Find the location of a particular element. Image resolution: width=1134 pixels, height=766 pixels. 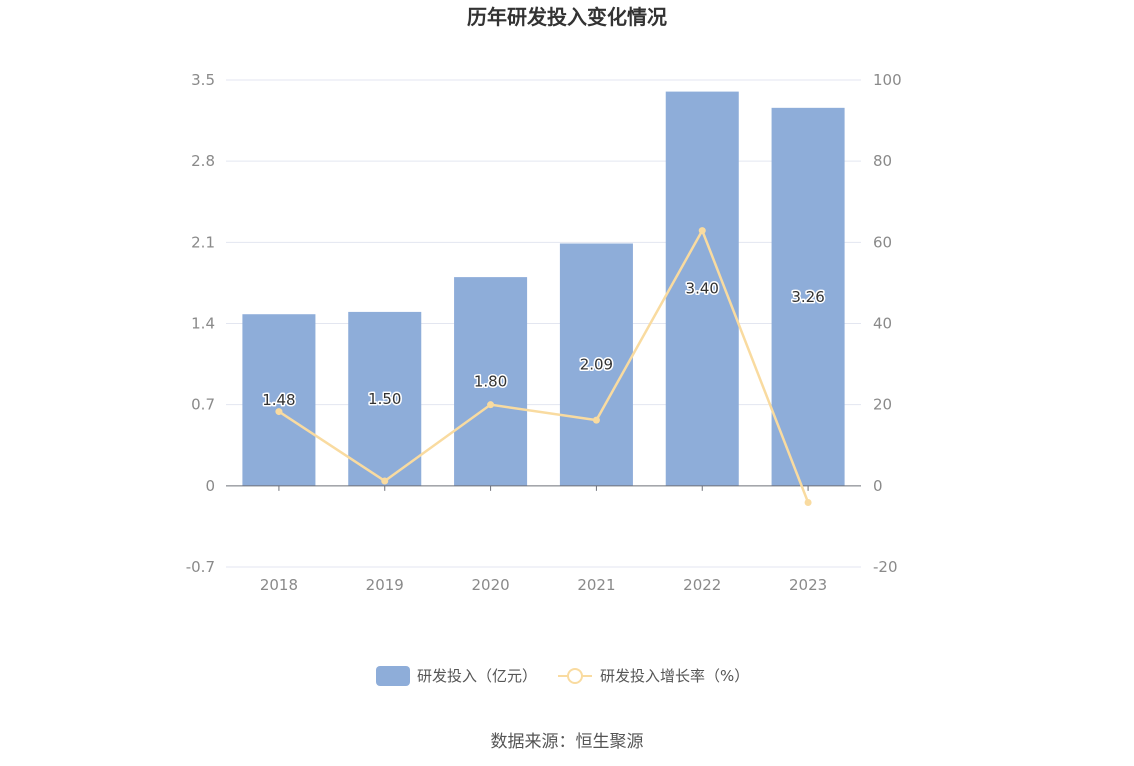

bar-value-label: 1.48 is located at coordinates (278, 400).